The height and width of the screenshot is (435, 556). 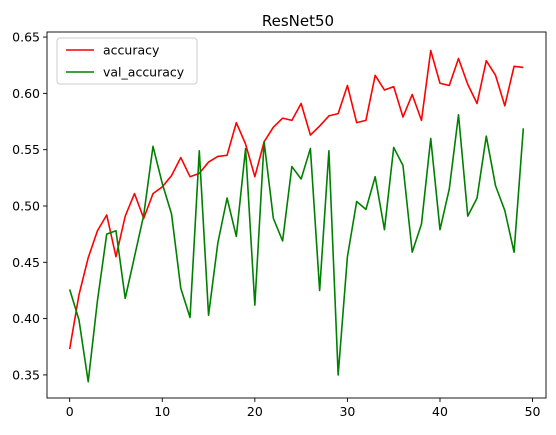 What do you see at coordinates (26, 318) in the screenshot?
I see `y-tick-label: 0.40` at bounding box center [26, 318].